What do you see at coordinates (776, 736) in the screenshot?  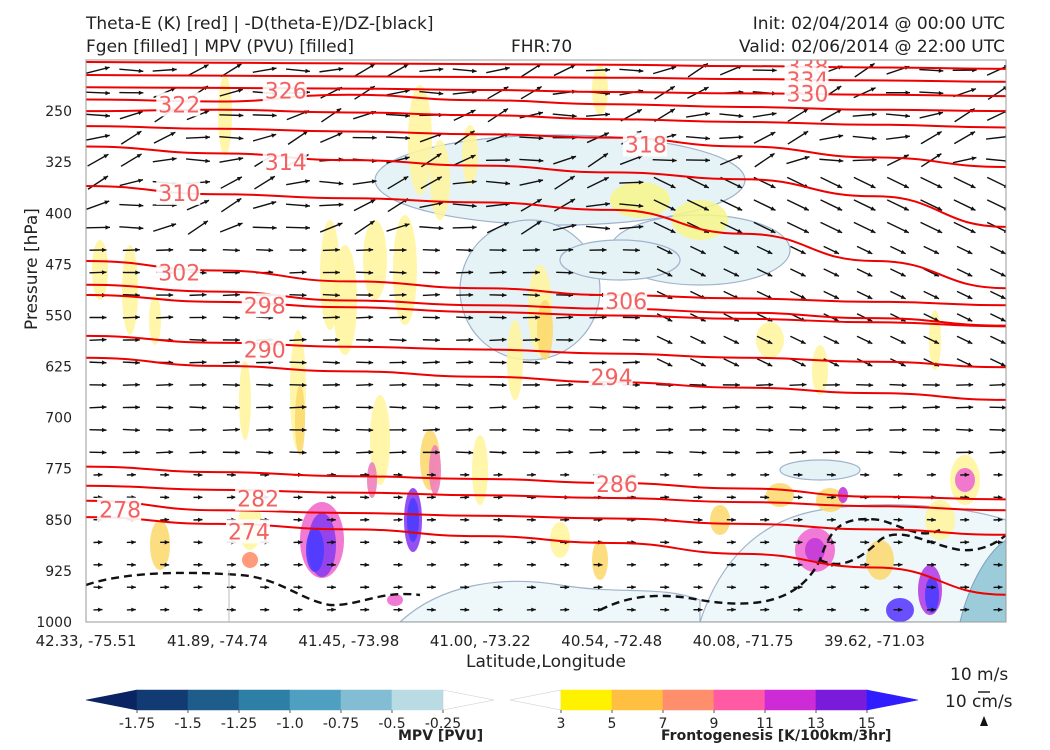 I see `fgen-colorbar-label: Frontogenesis [K/100km/3hr]` at bounding box center [776, 736].